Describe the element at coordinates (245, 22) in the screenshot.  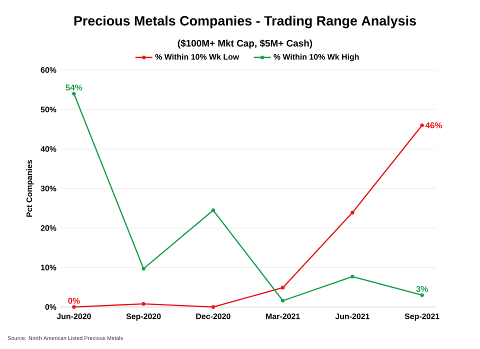
I see `chart-title: Precious Metals Companies - Trading Range Analysis` at that location.